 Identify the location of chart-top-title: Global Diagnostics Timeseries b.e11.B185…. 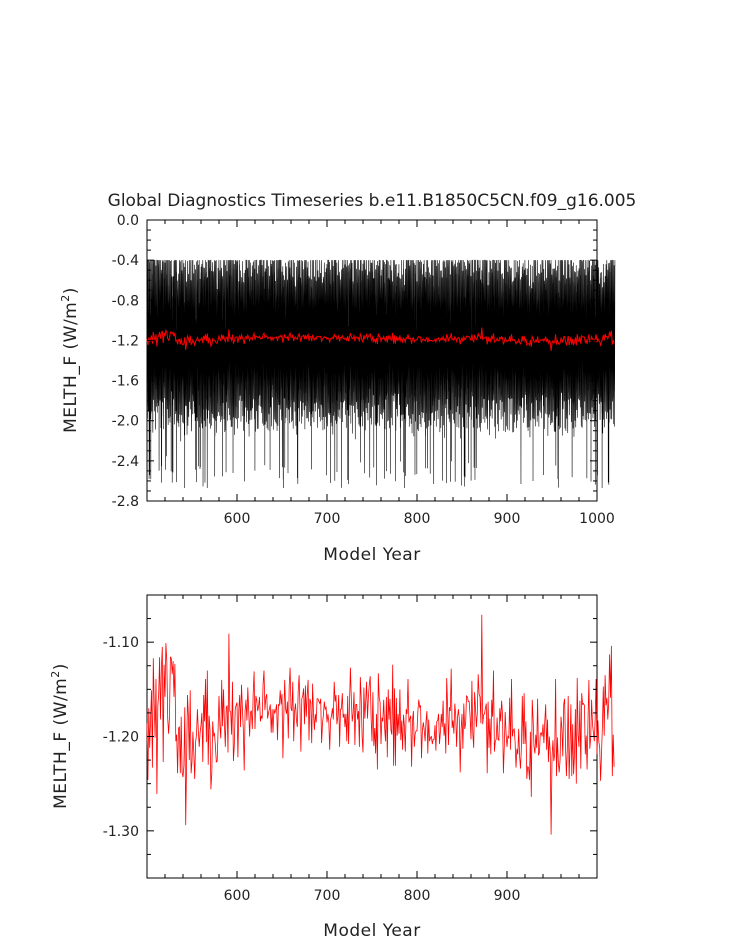
(372, 201).